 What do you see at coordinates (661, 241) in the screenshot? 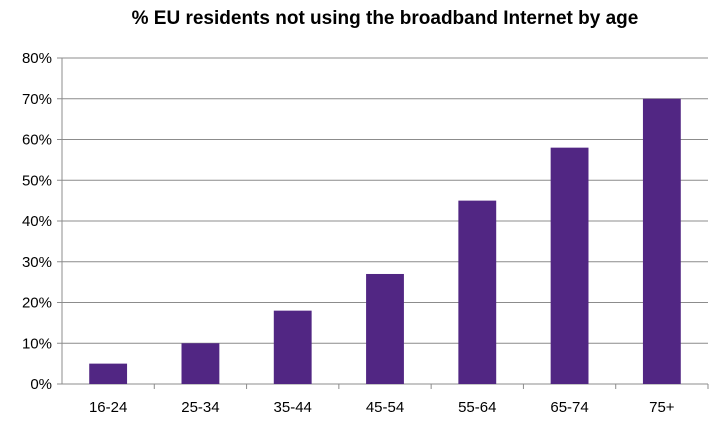
I see `bar-75+` at bounding box center [661, 241].